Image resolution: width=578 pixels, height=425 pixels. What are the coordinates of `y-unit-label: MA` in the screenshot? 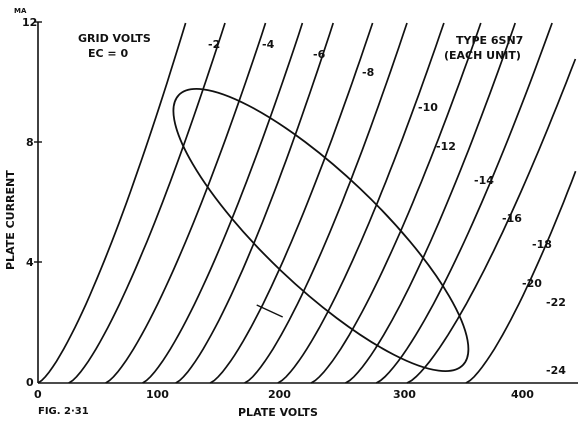 It's located at (20, 11).